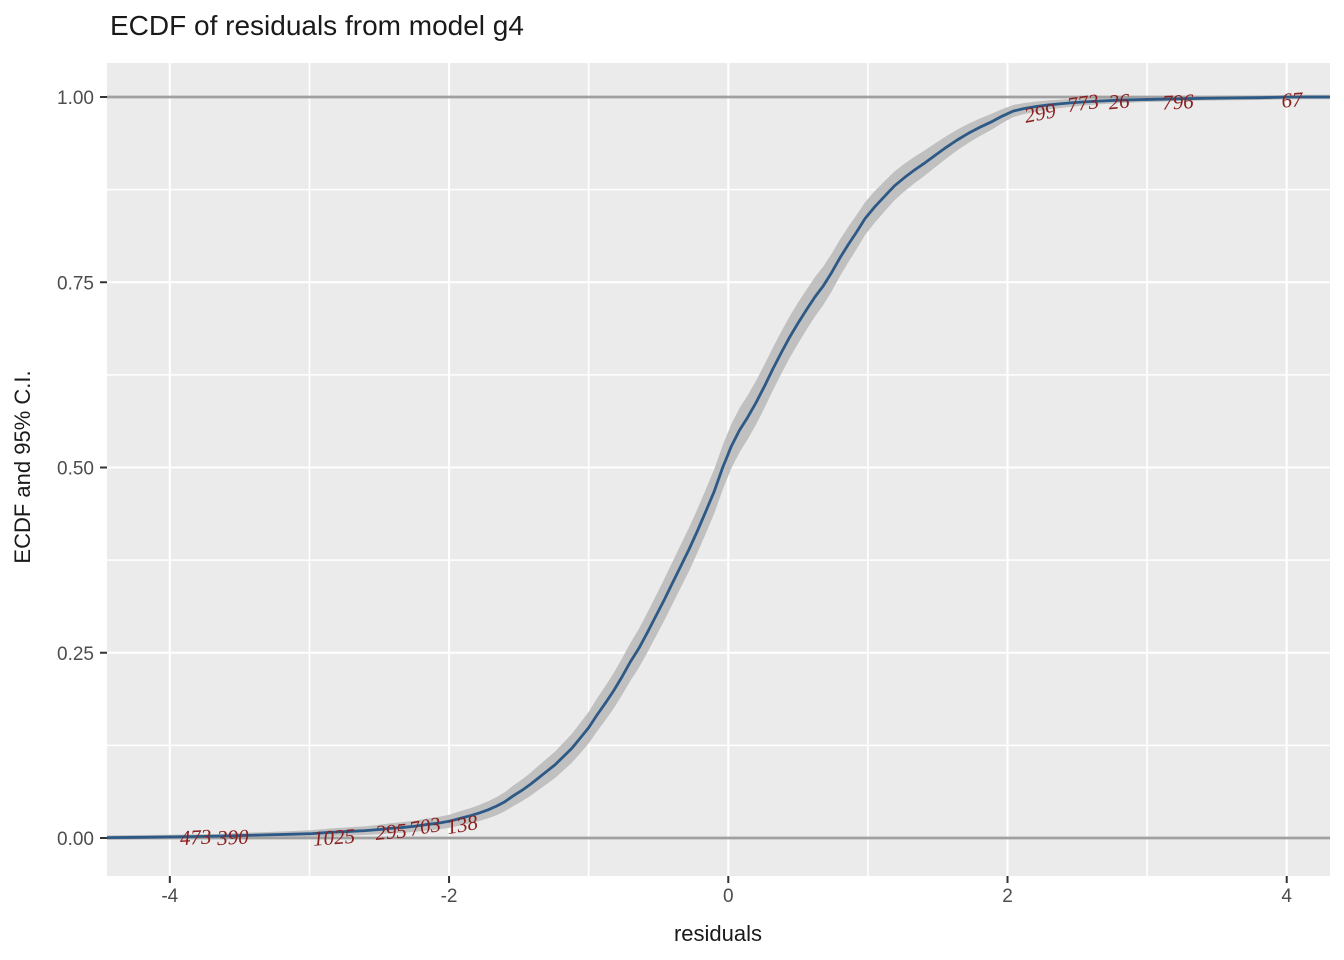  I want to click on x-tick-label: 0, so click(728, 896).